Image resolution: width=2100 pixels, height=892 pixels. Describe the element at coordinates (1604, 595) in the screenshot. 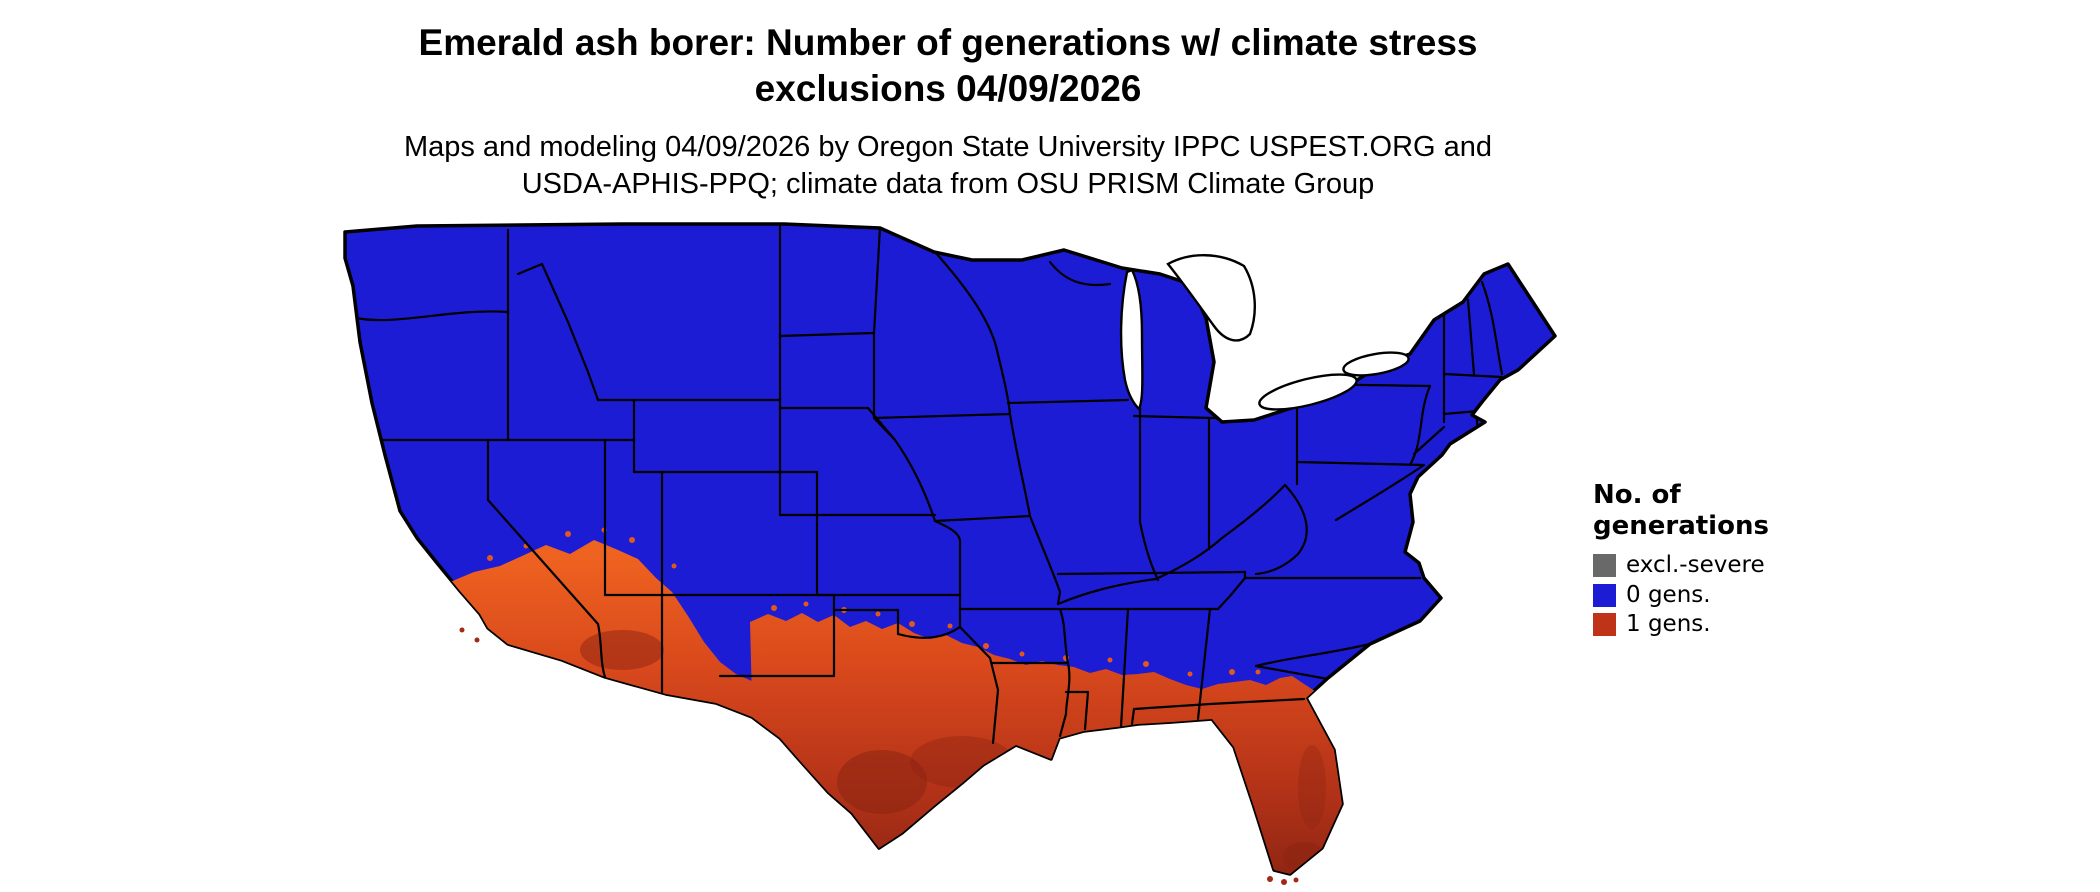

I see `legend-swatch-0-gens` at that location.